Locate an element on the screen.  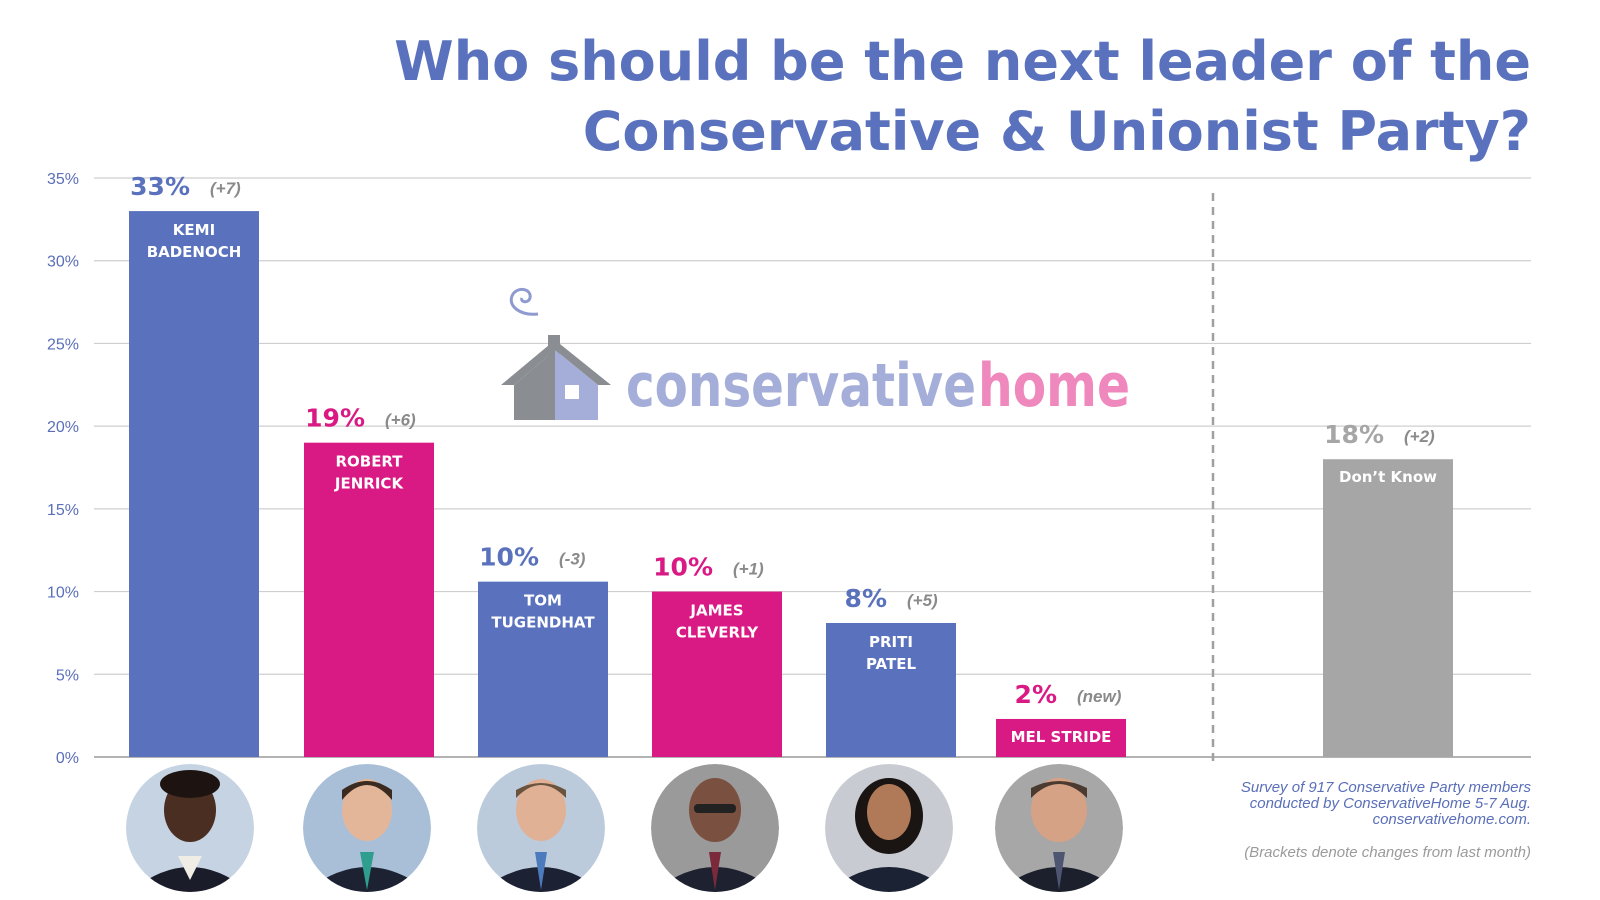
y-tick-label: 15% is located at coordinates (63, 510).